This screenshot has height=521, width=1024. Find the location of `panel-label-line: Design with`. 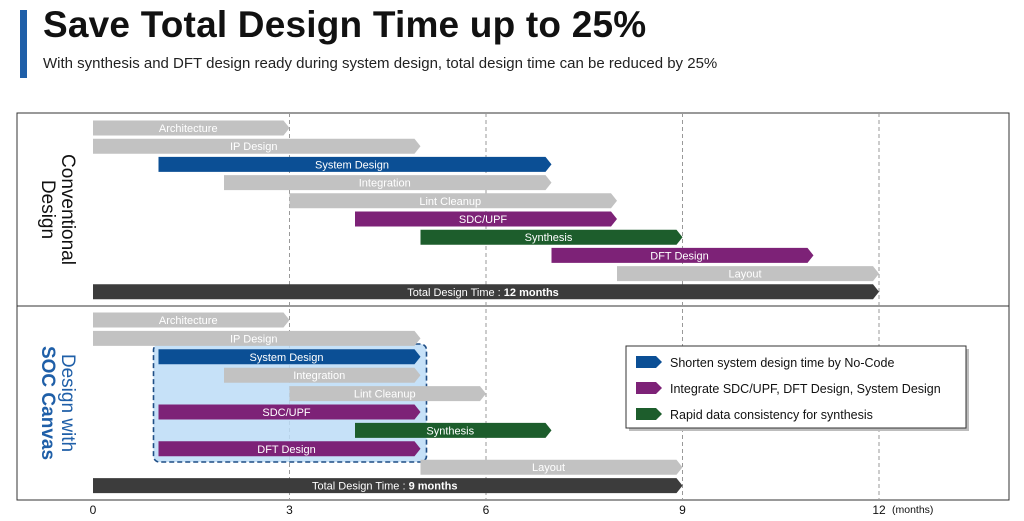

panel-label-line: Design with is located at coordinates (67, 403).